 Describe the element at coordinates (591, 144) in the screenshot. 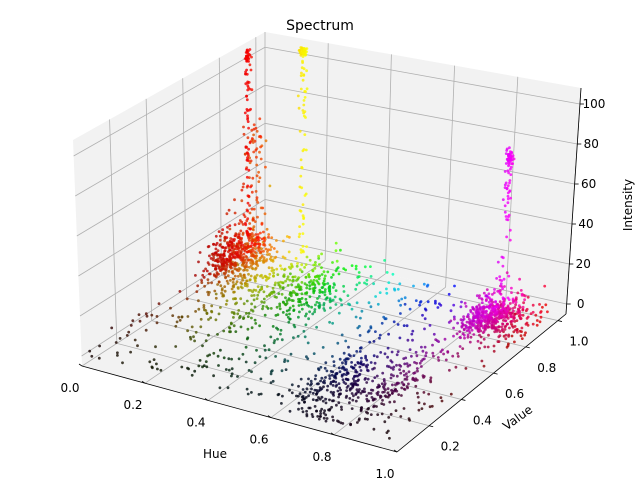

I see `z-tick-label: 80` at that location.